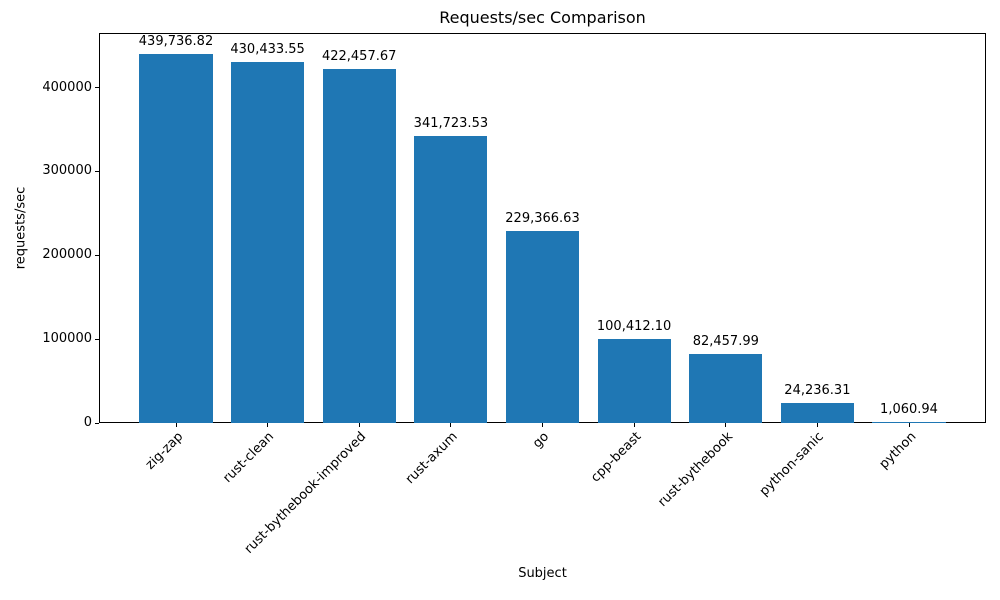 The width and height of the screenshot is (1000, 600). Describe the element at coordinates (909, 410) in the screenshot. I see `bar-value-label: 1,060.94` at that location.